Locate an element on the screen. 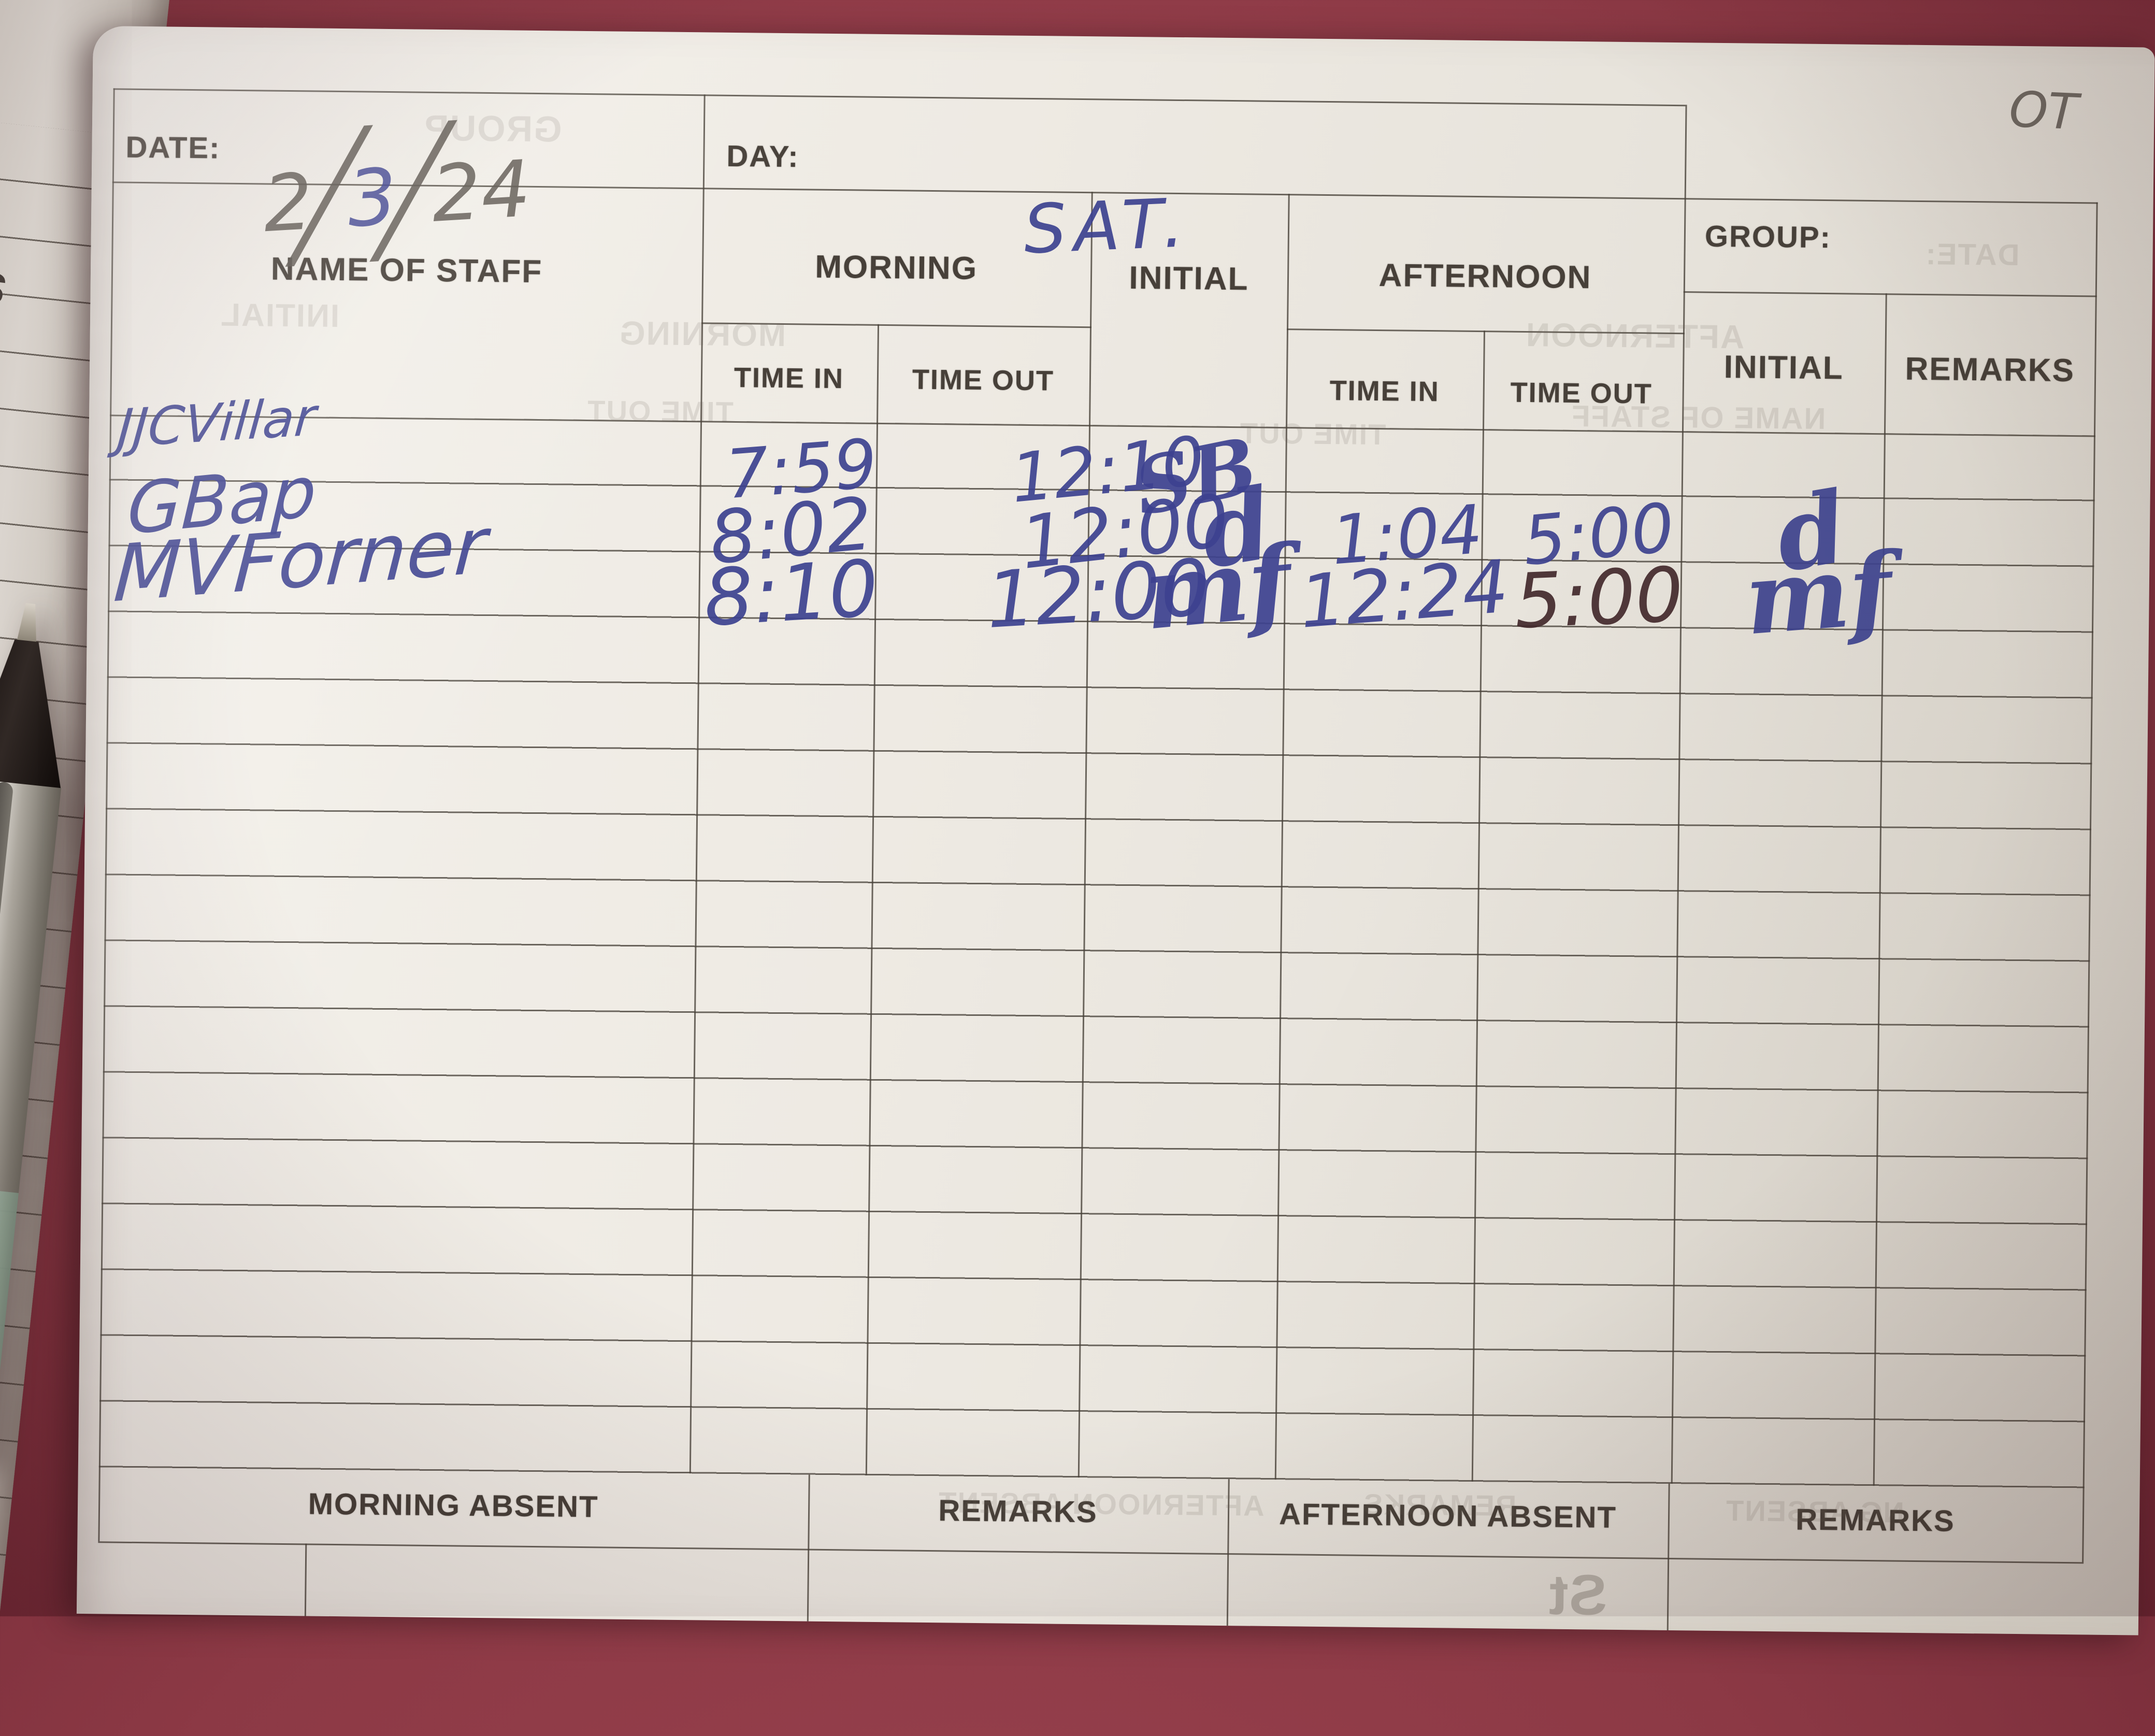 Image resolution: width=2155 pixels, height=1736 pixels. day-value: SAT. is located at coordinates (1107, 226).